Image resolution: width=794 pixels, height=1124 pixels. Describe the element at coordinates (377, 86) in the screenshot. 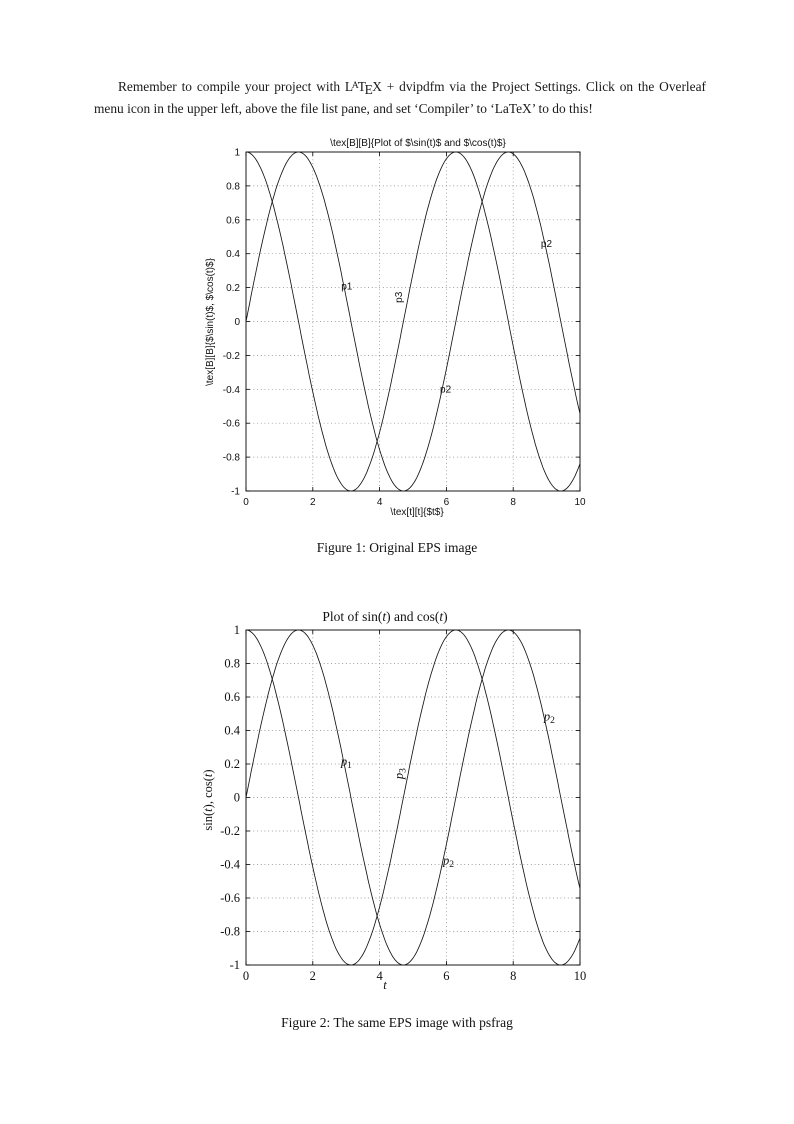

I see `latex-logo-x: X` at that location.